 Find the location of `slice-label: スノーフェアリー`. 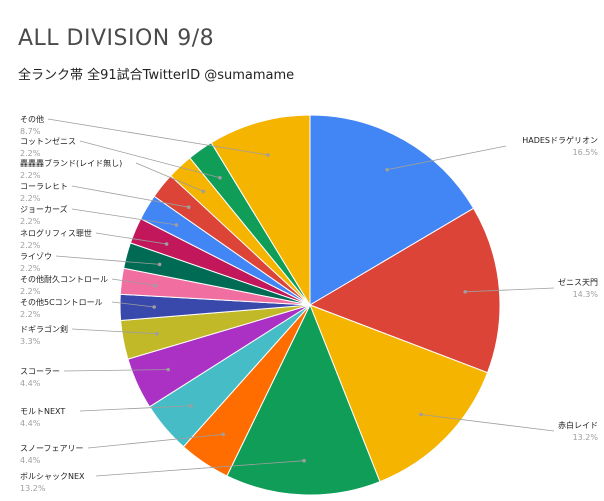

slice-label: スノーフェアリー is located at coordinates (52, 448).